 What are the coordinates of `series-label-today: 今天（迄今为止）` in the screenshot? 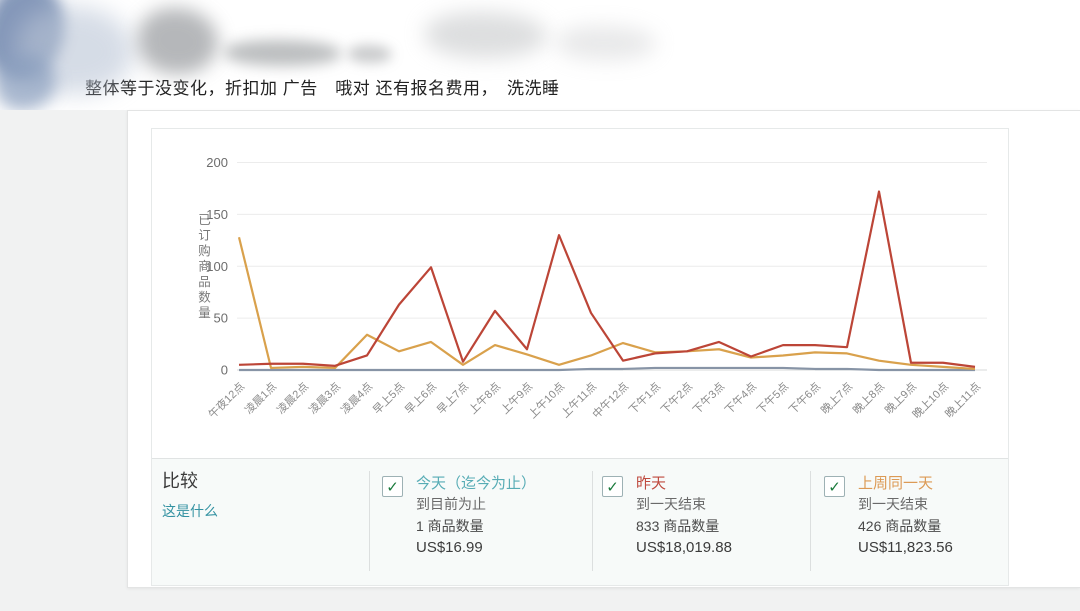 It's located at (476, 483).